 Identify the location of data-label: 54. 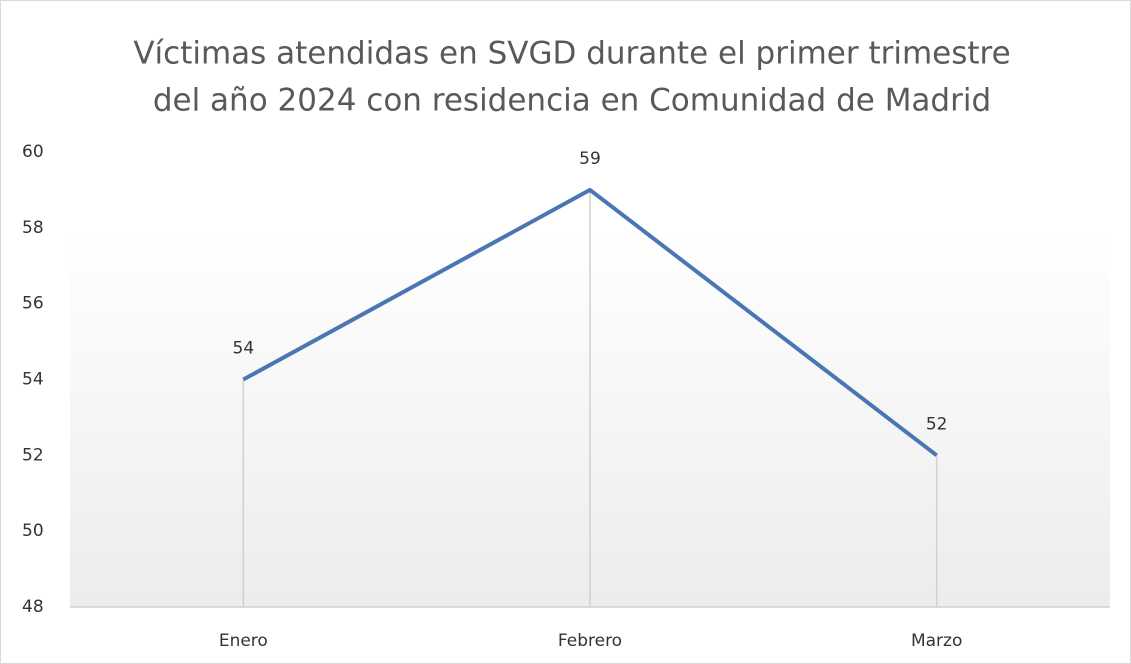
(244, 349).